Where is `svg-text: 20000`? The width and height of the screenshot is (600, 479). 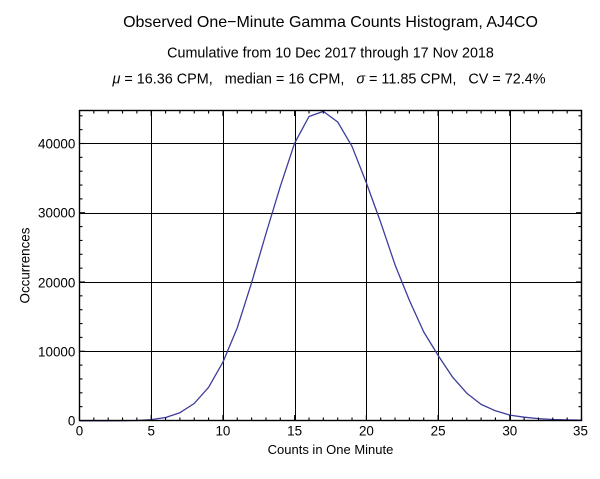 svg-text: 20000 is located at coordinates (56, 282).